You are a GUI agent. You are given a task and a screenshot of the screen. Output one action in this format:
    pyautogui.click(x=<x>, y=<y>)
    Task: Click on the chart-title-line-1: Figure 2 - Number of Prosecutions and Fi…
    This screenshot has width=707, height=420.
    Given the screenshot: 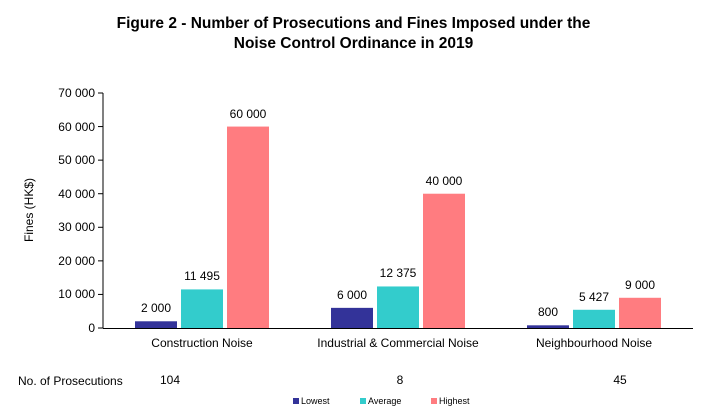 What is the action you would take?
    pyautogui.click(x=353, y=23)
    